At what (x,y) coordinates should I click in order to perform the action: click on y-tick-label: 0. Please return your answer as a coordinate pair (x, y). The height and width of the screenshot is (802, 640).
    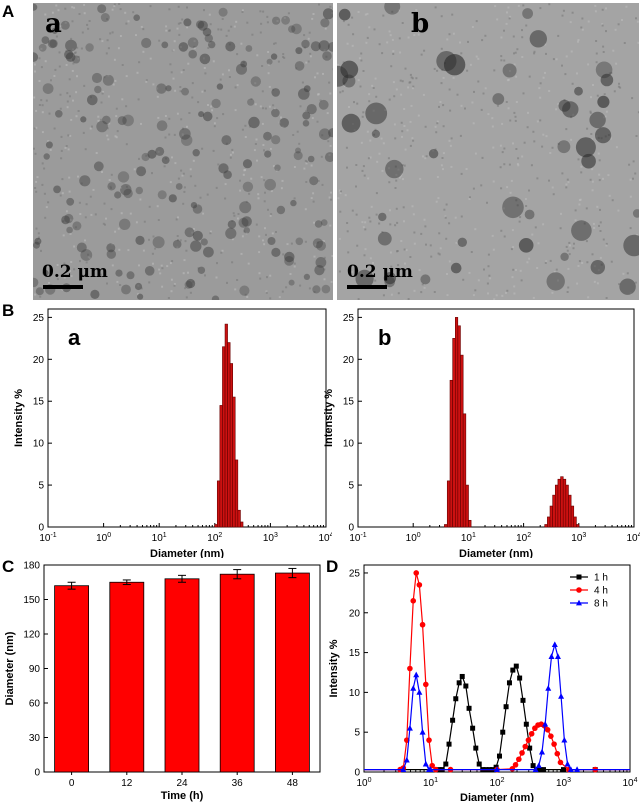
    Looking at the image, I should click on (357, 773).